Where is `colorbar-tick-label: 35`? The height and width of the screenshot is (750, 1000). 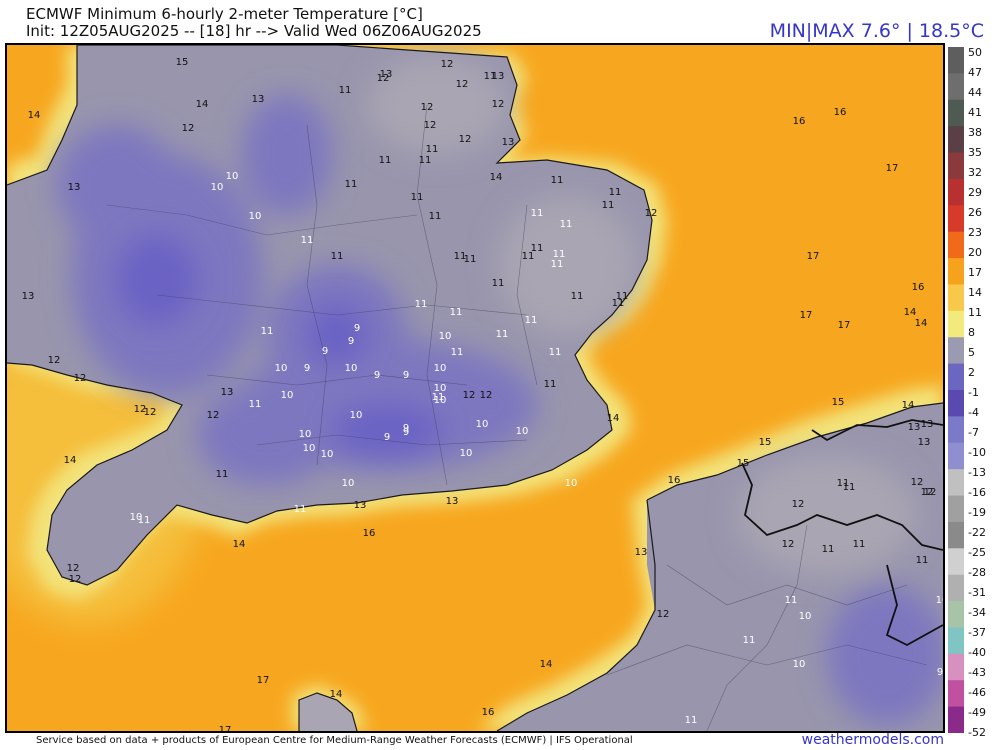
colorbar-tick-label: 35 is located at coordinates (975, 152).